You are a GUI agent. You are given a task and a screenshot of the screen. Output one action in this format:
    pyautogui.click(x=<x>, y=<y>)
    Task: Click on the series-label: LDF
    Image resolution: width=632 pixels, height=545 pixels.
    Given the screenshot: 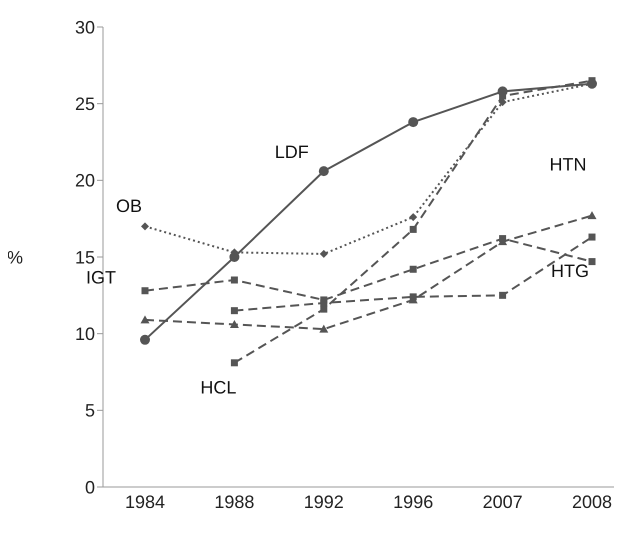 What is the action you would take?
    pyautogui.click(x=291, y=152)
    